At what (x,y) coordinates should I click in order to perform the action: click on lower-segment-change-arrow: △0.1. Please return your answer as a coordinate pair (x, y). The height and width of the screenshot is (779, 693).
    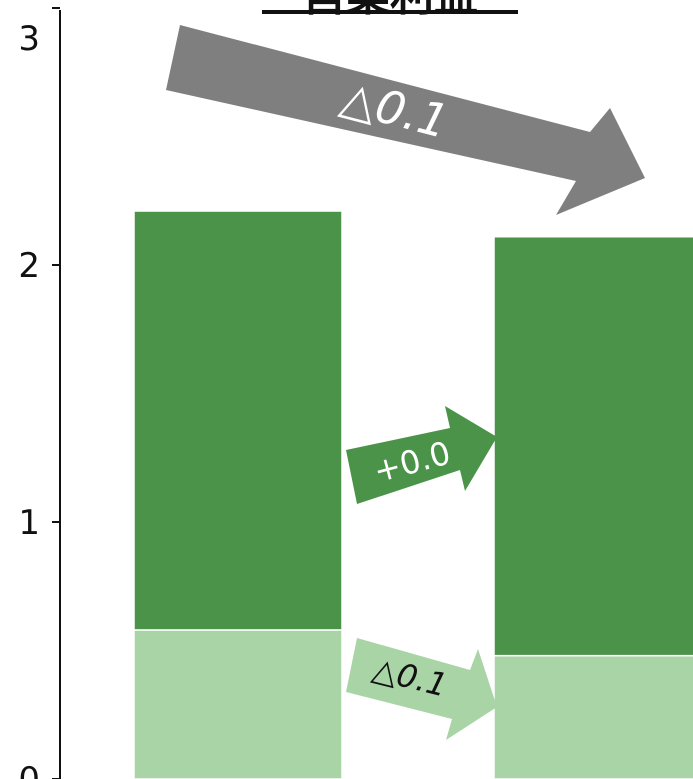
    Looking at the image, I should click on (421, 689).